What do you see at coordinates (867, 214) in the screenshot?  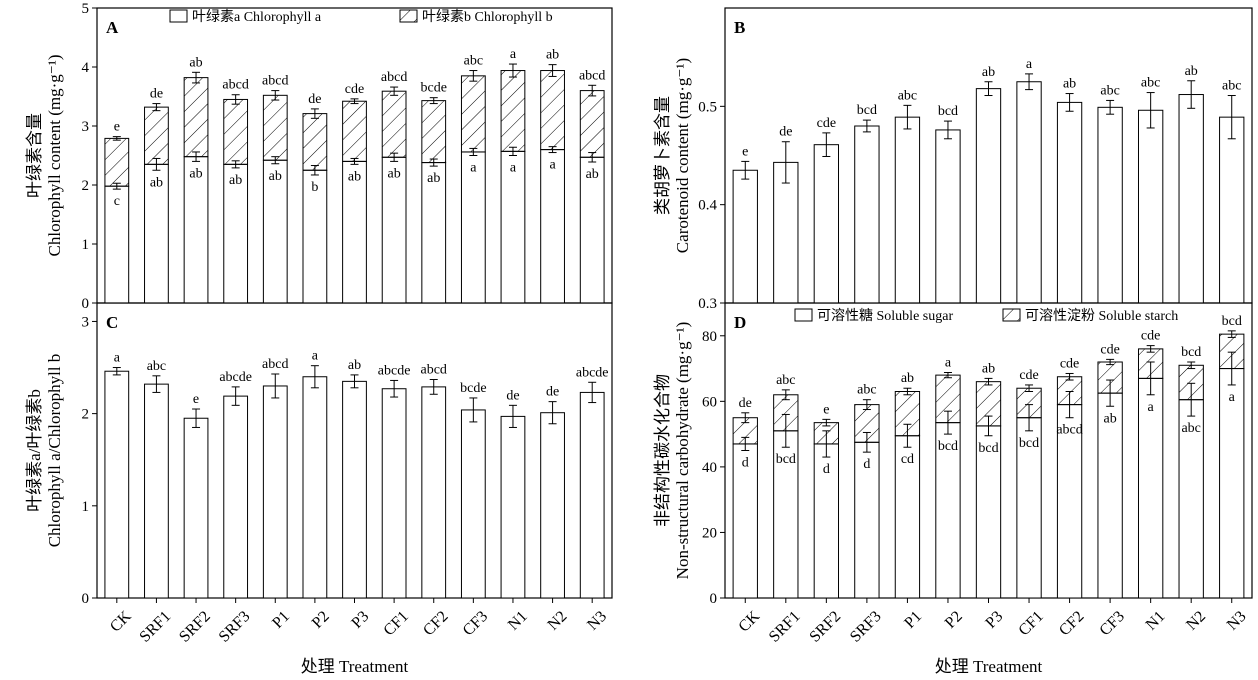 I see `bar-SRF3` at bounding box center [867, 214].